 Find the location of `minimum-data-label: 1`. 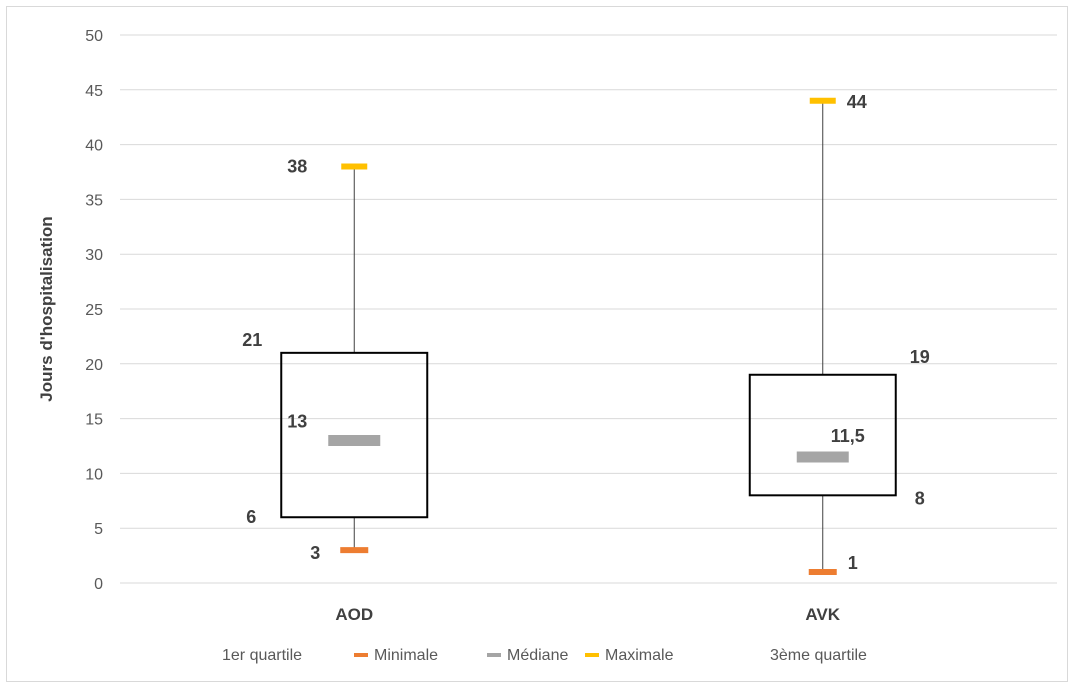

minimum-data-label: 1 is located at coordinates (853, 563).